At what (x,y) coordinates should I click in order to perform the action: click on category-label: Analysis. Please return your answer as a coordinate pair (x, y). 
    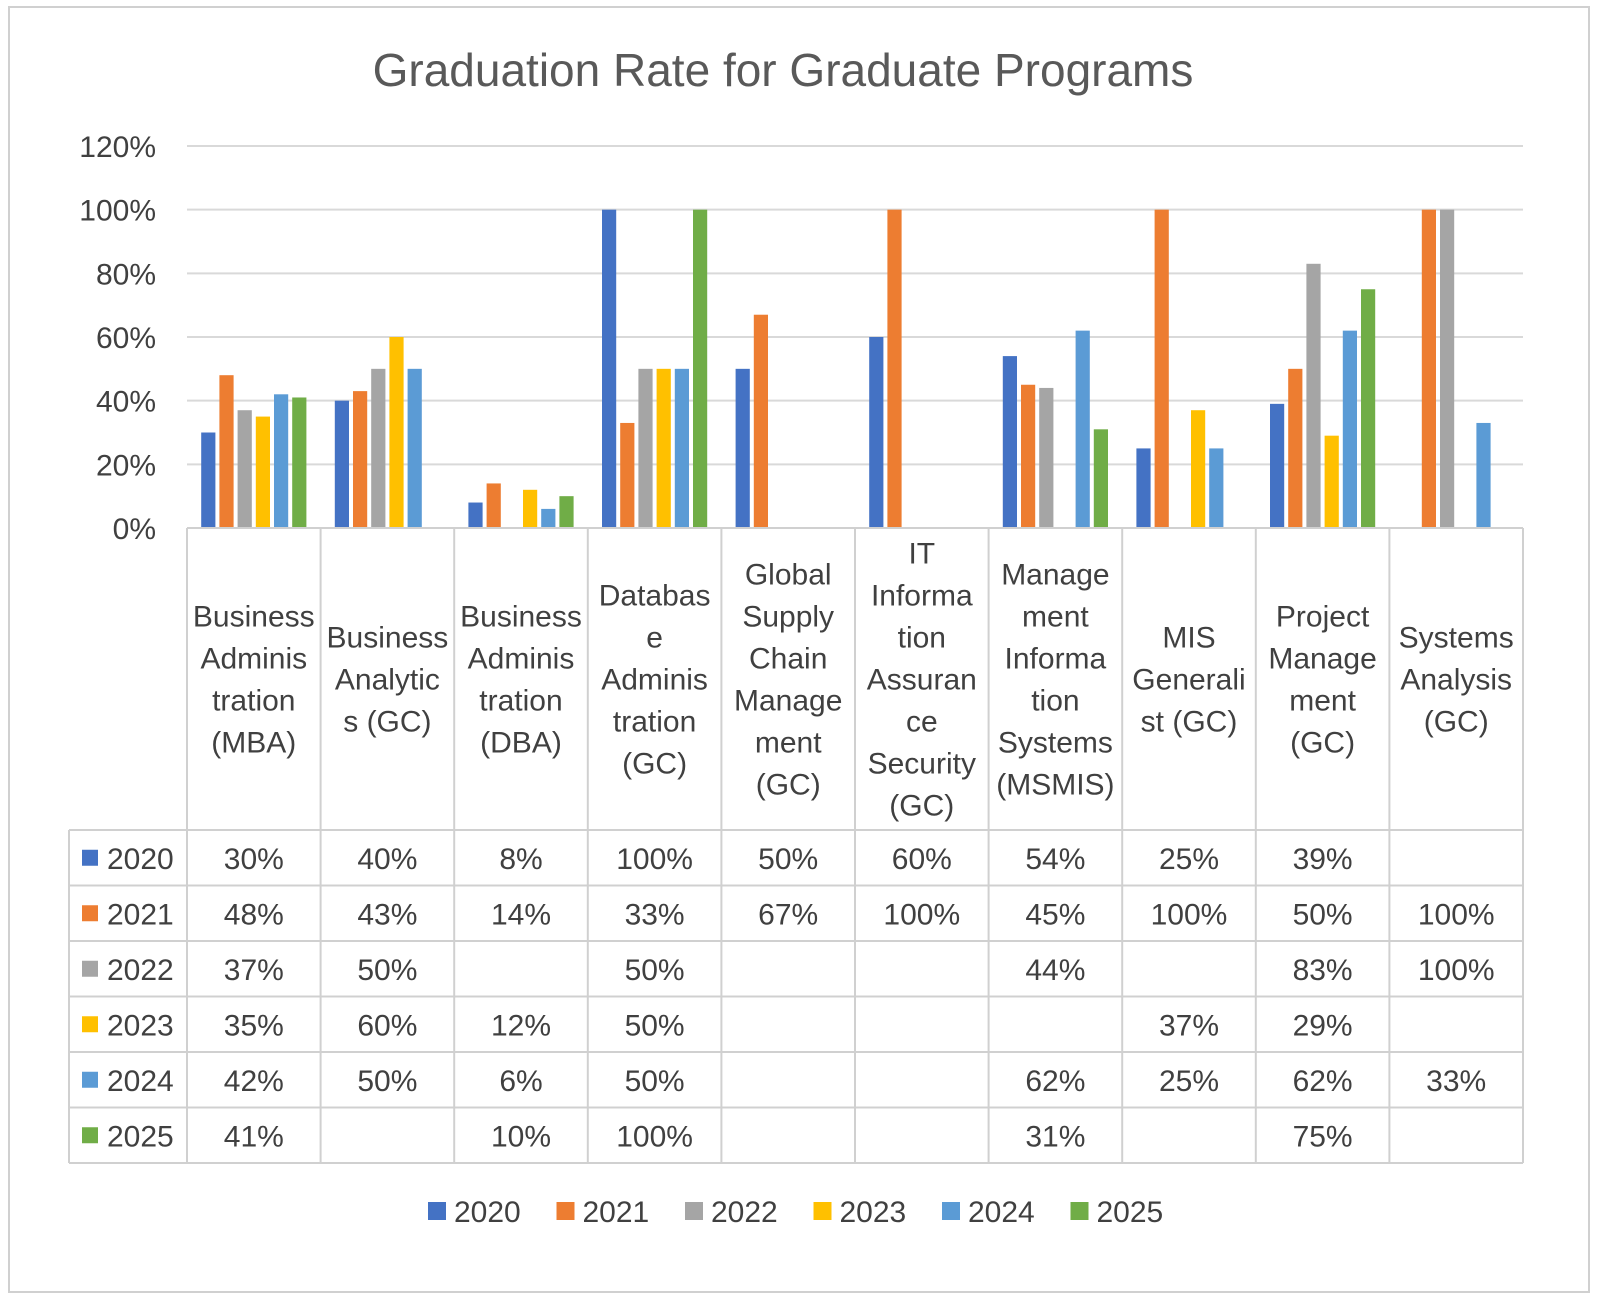
    Looking at the image, I should click on (1456, 680).